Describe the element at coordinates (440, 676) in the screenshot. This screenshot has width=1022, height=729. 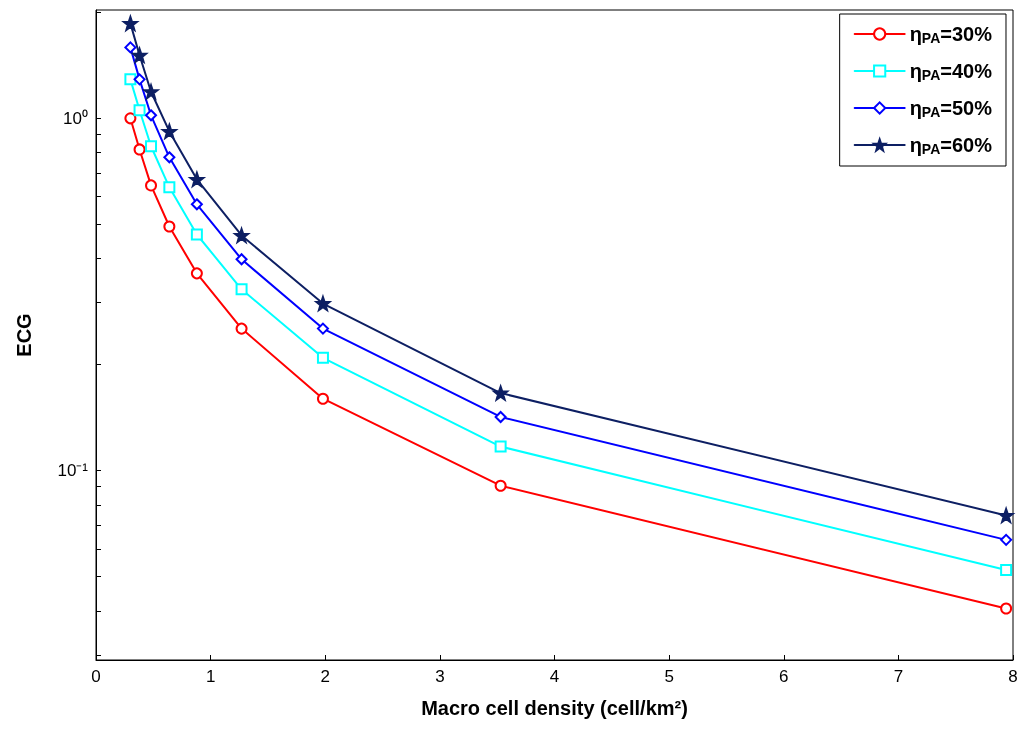
I see `x-tick-label: 3` at that location.